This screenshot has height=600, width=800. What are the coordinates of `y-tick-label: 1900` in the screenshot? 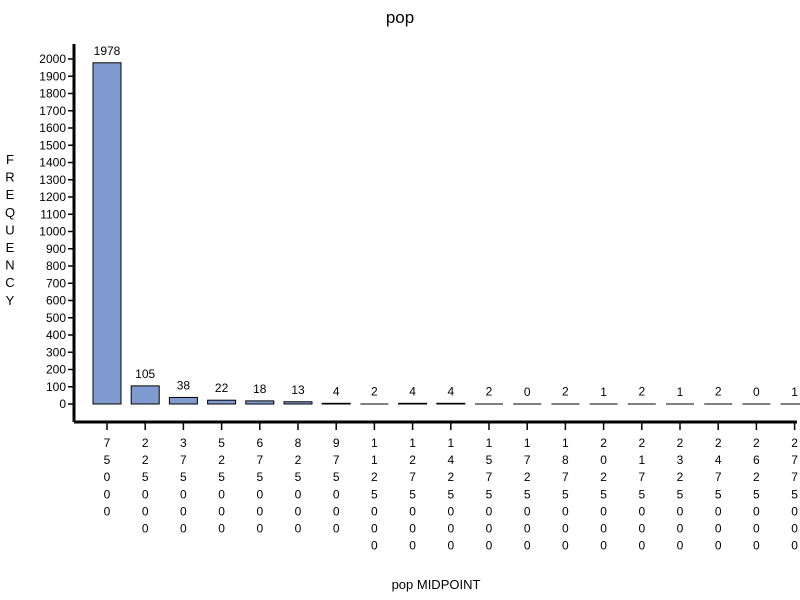 It's located at (52, 76).